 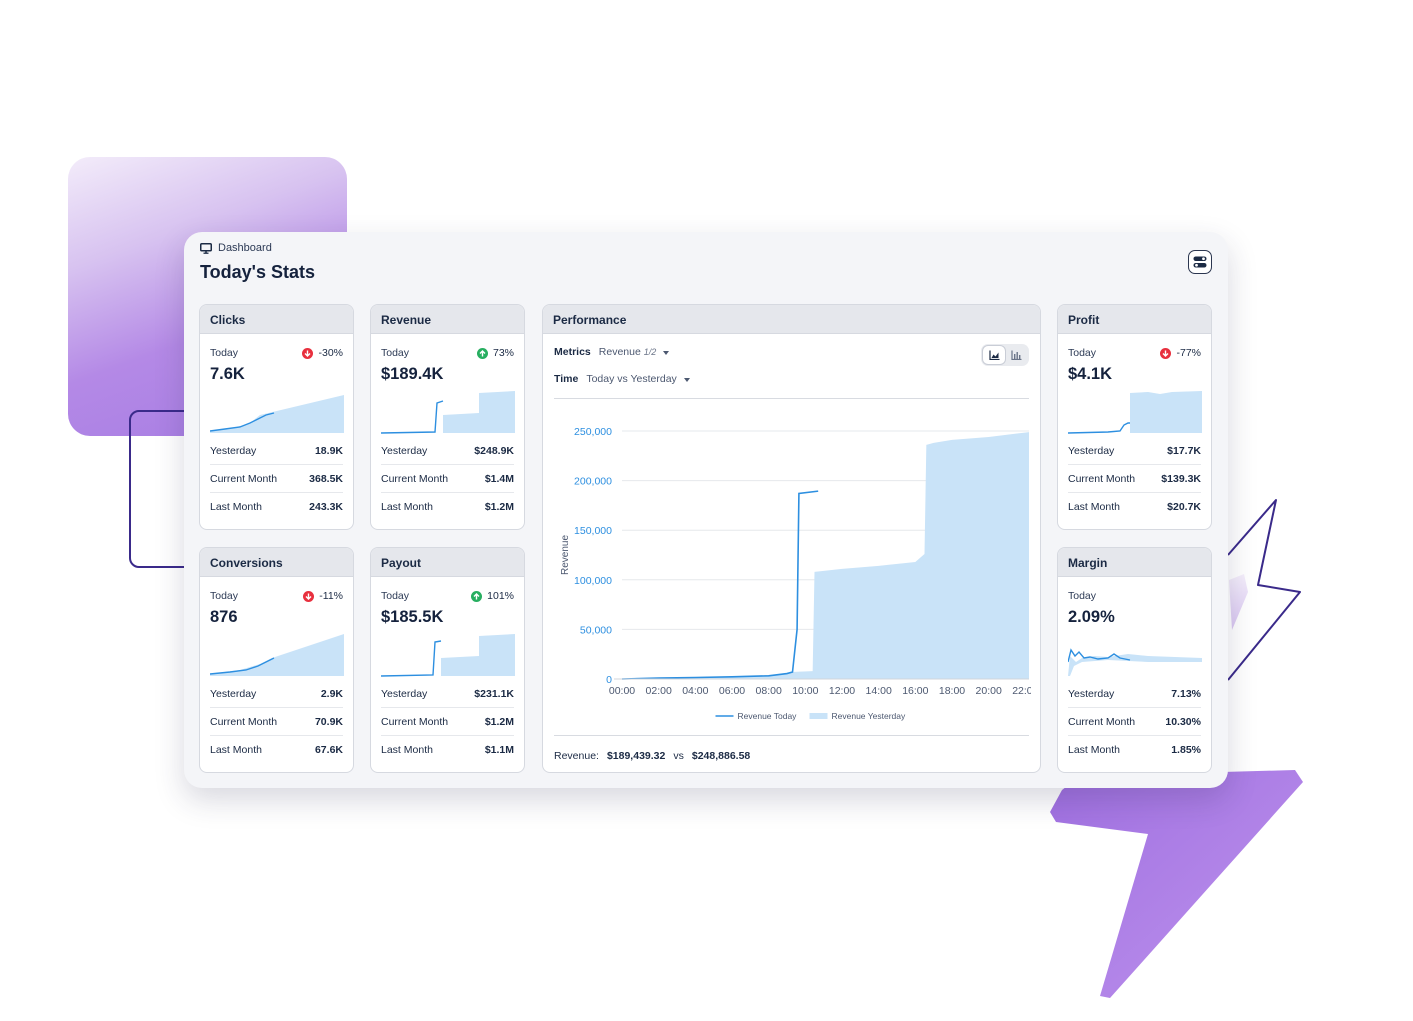 I want to click on time-value: Today vs Yesterday, so click(x=631, y=379).